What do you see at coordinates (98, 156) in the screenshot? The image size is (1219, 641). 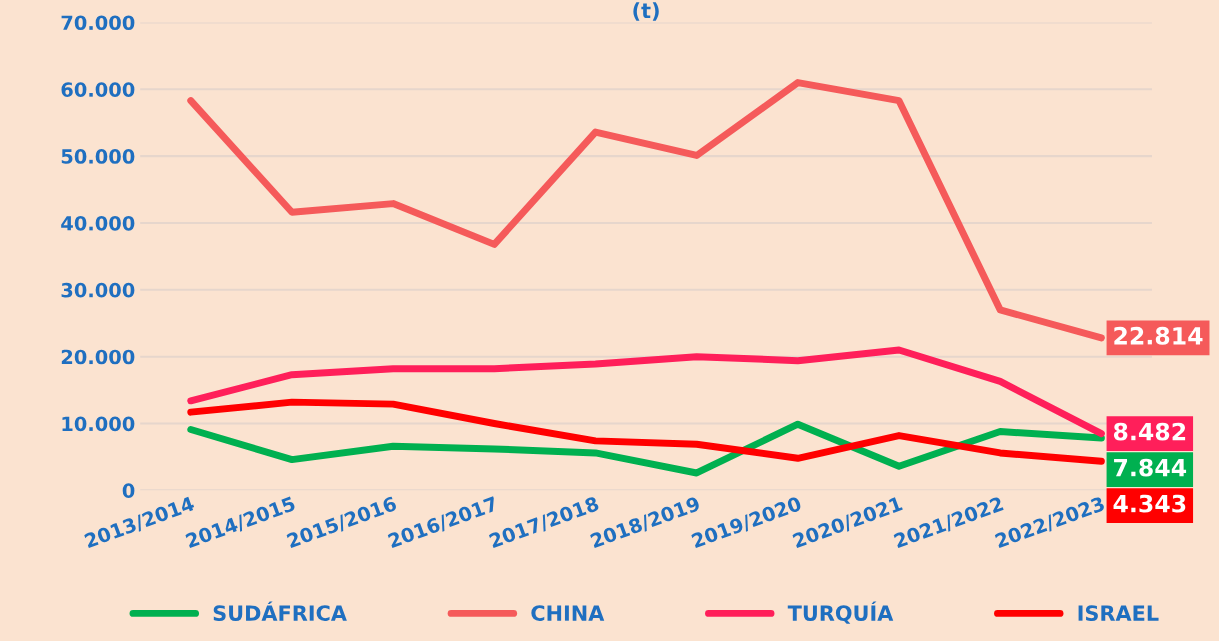 I see `y-tick-label: 50.000` at bounding box center [98, 156].